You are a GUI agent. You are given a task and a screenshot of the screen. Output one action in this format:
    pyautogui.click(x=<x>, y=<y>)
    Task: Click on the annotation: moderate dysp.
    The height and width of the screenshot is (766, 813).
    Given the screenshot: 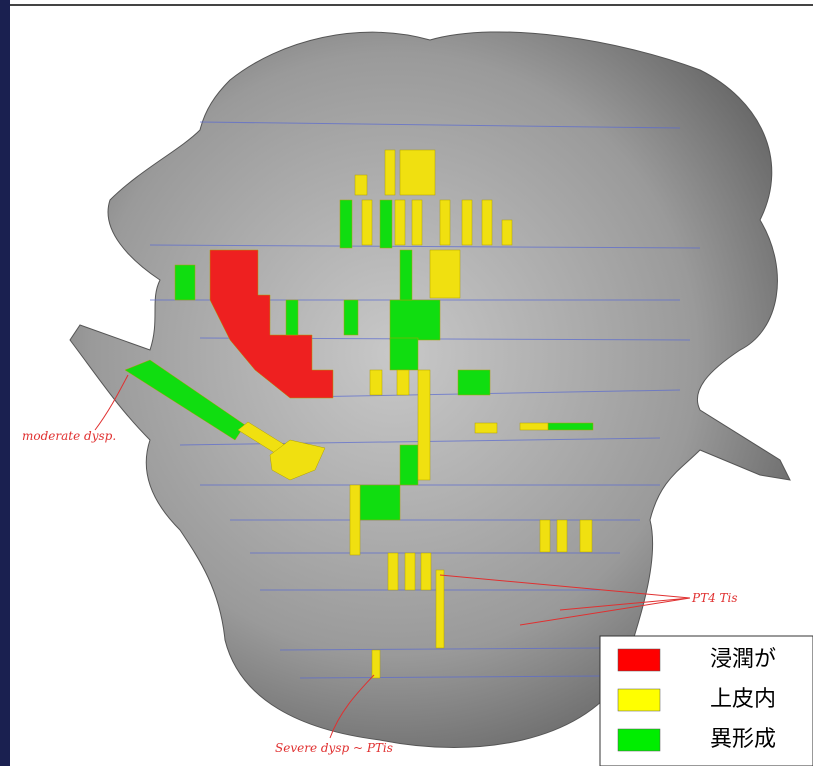 What is the action you would take?
    pyautogui.click(x=69, y=436)
    